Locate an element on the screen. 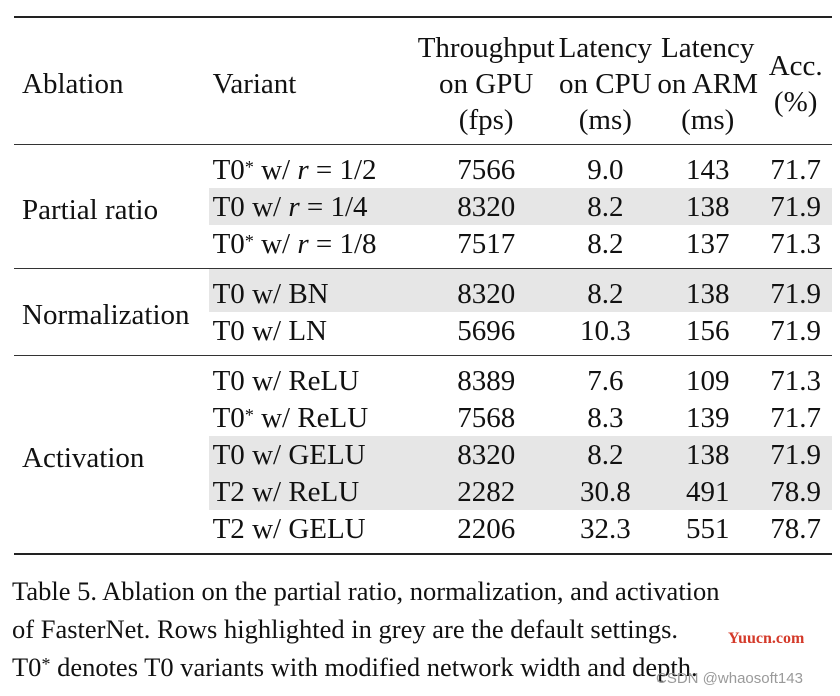 This screenshot has width=840, height=696. header-gpu-line-3: (fps) is located at coordinates (486, 120).